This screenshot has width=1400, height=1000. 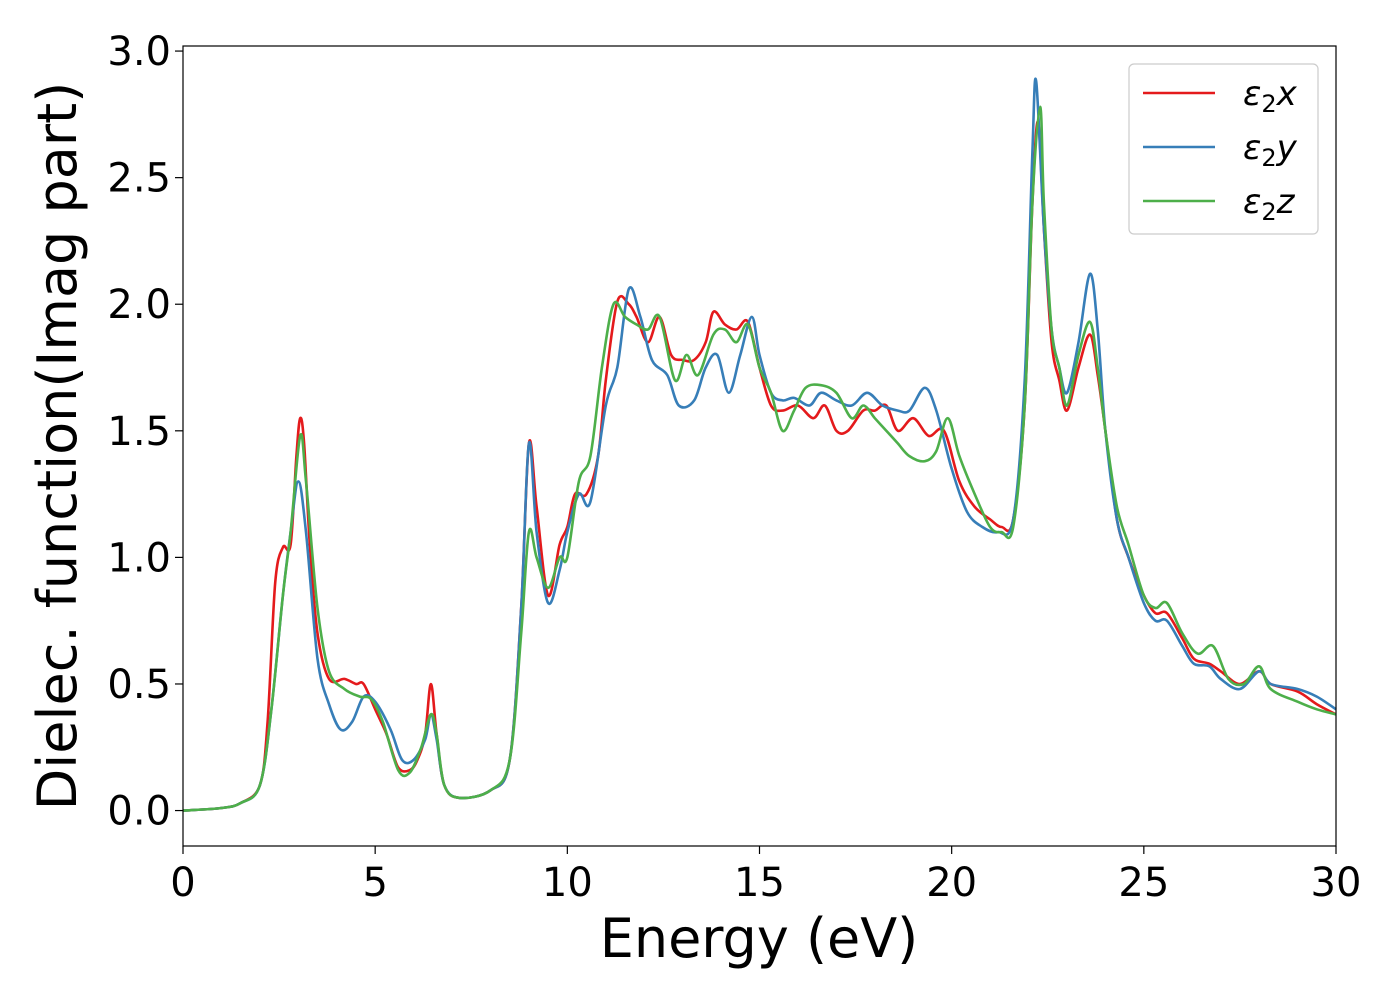 I want to click on y-axis: 0.0 0.5 1.0 1.5 2.0 2.5 3.0, so click(x=145, y=432).